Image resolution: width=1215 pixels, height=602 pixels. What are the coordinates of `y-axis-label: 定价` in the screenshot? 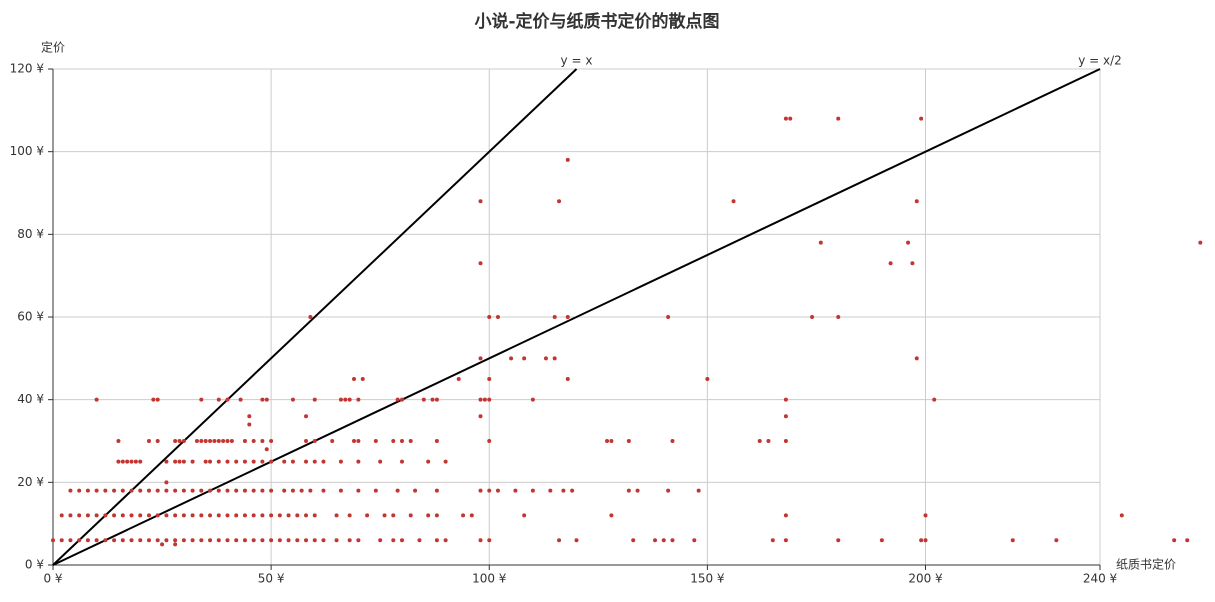 It's located at (53, 47).